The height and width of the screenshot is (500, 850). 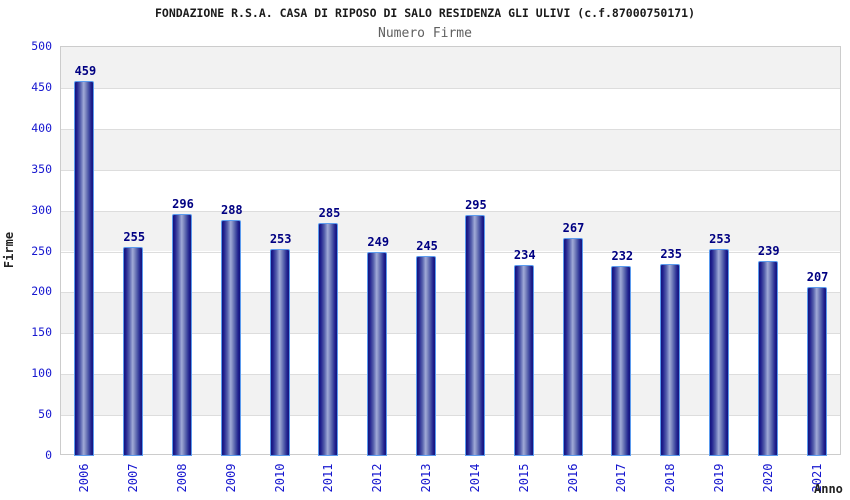 I want to click on y-tick-400: 400, so click(x=41, y=127).